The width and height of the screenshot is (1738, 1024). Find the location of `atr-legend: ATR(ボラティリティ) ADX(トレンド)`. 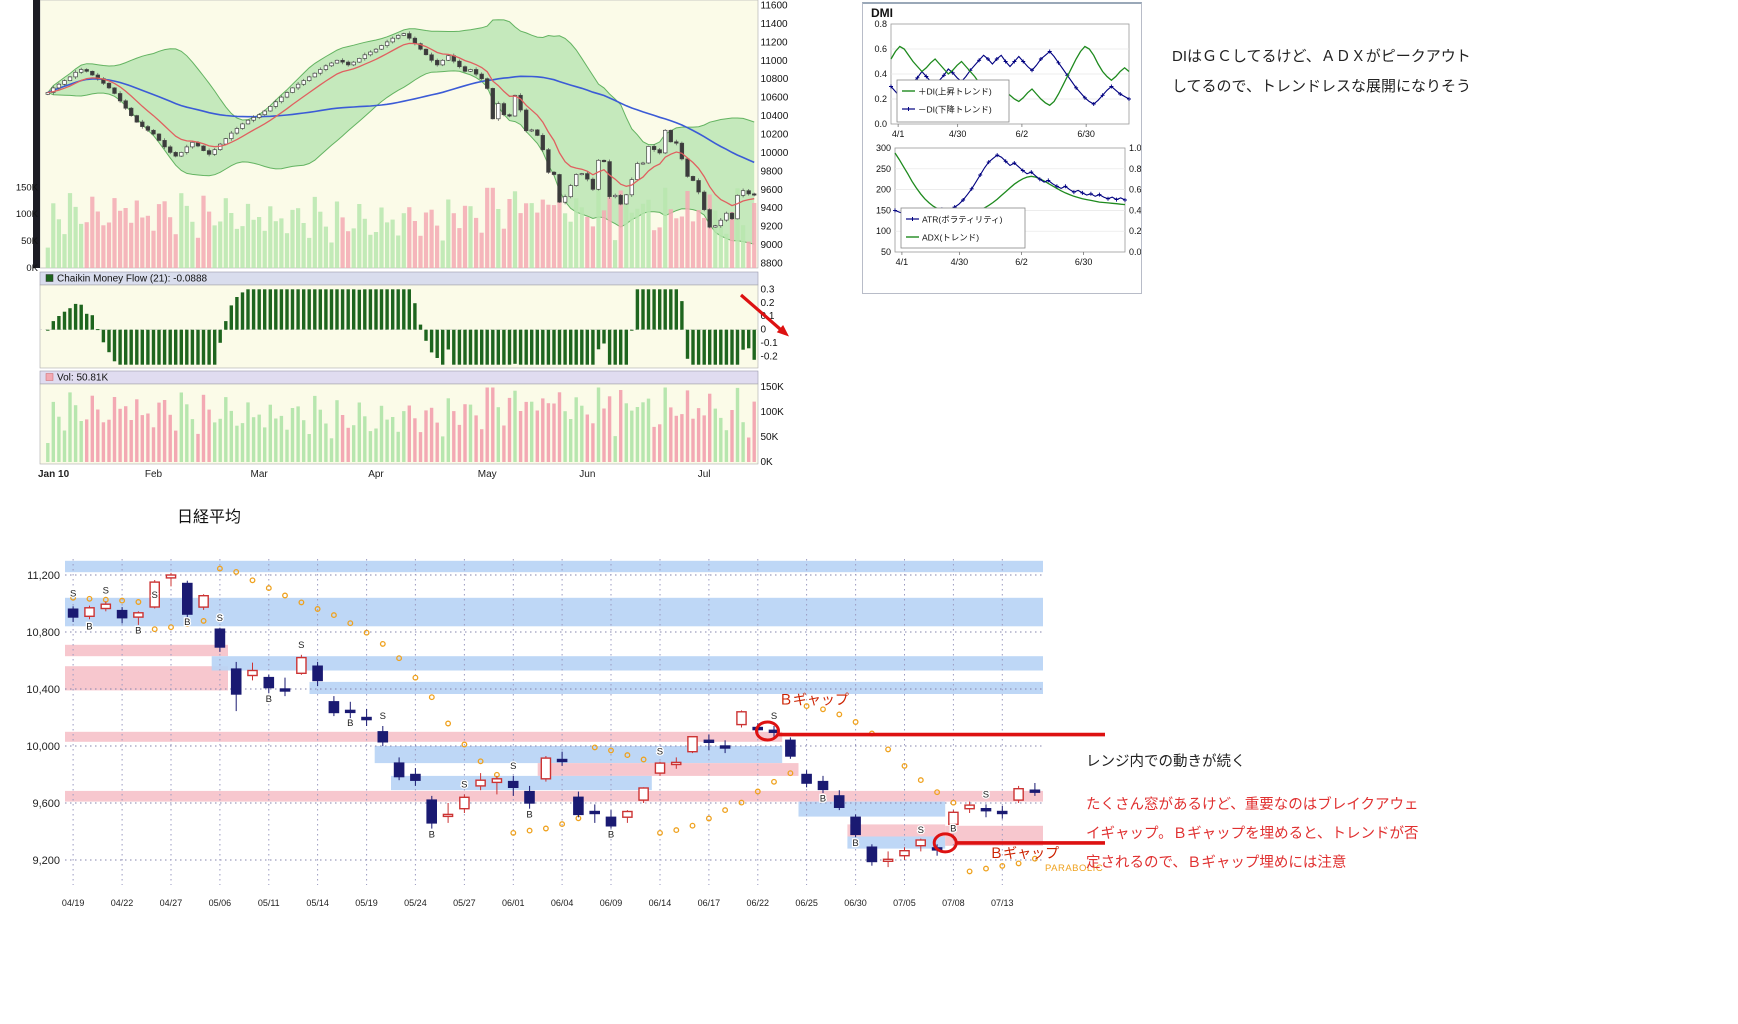

atr-legend: ATR(ボラティリティ) ADX(トレンド) is located at coordinates (963, 228).